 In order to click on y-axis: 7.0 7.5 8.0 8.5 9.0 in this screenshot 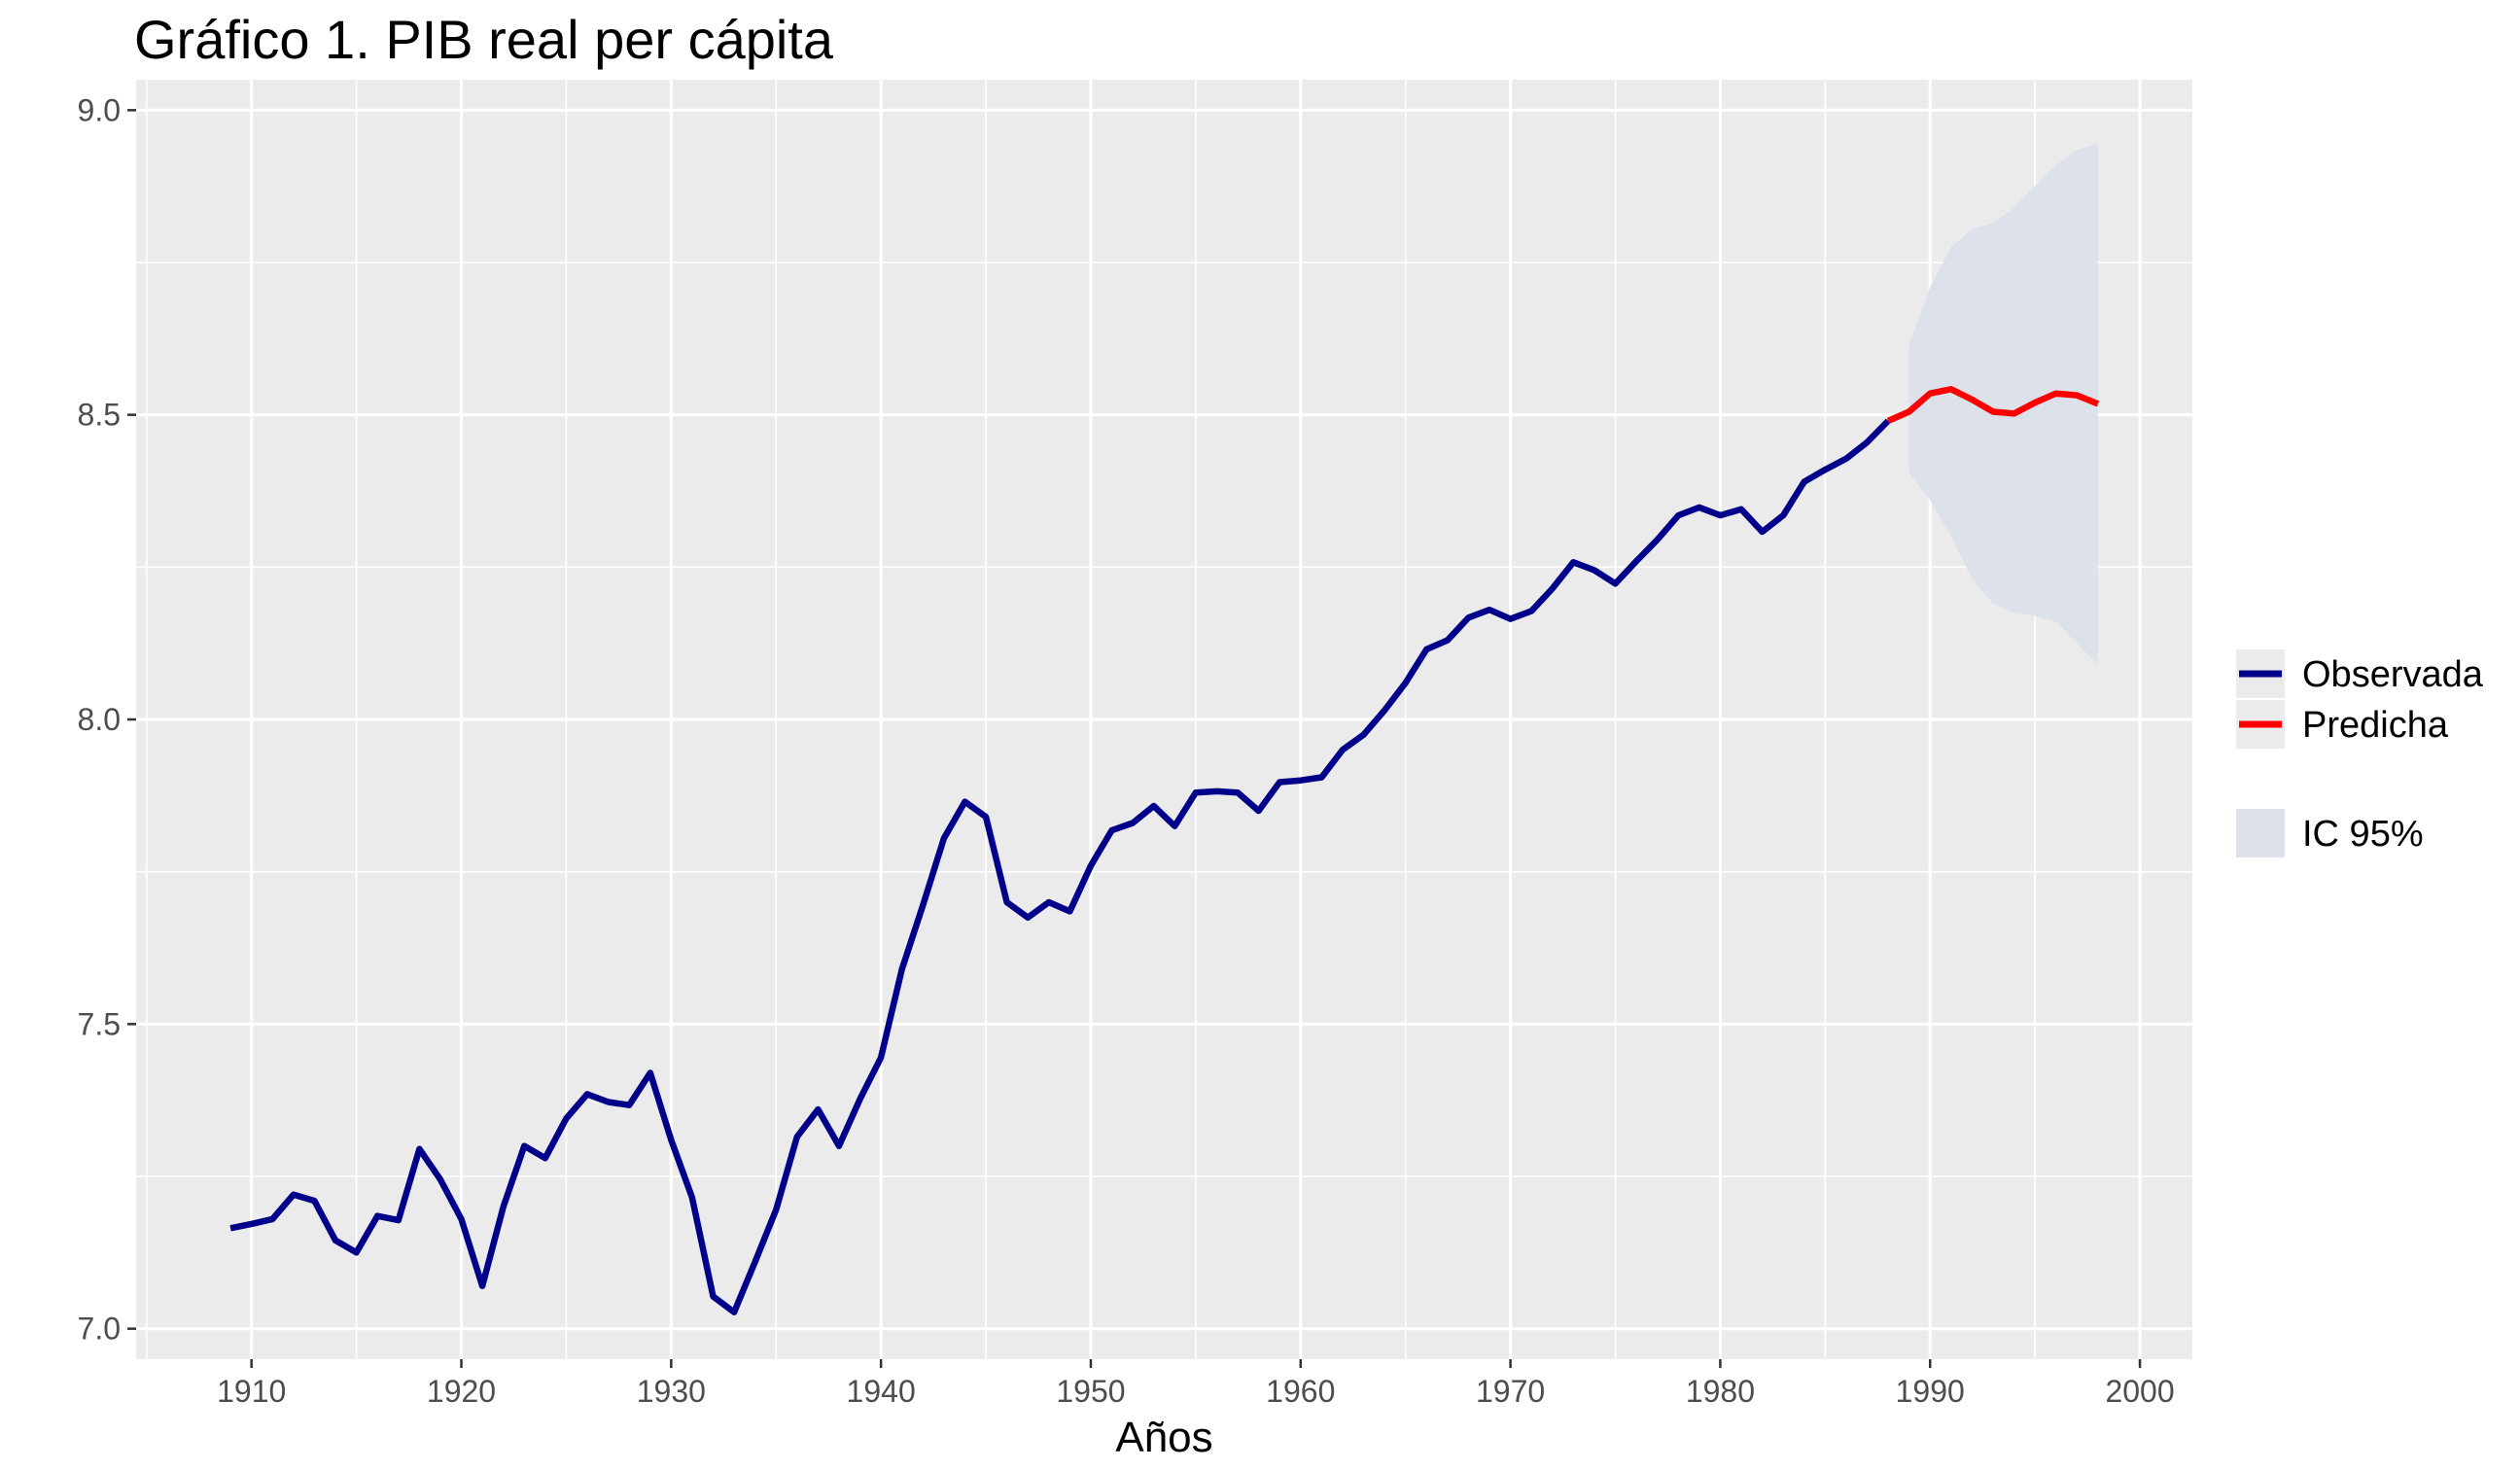, I will do `click(107, 719)`.